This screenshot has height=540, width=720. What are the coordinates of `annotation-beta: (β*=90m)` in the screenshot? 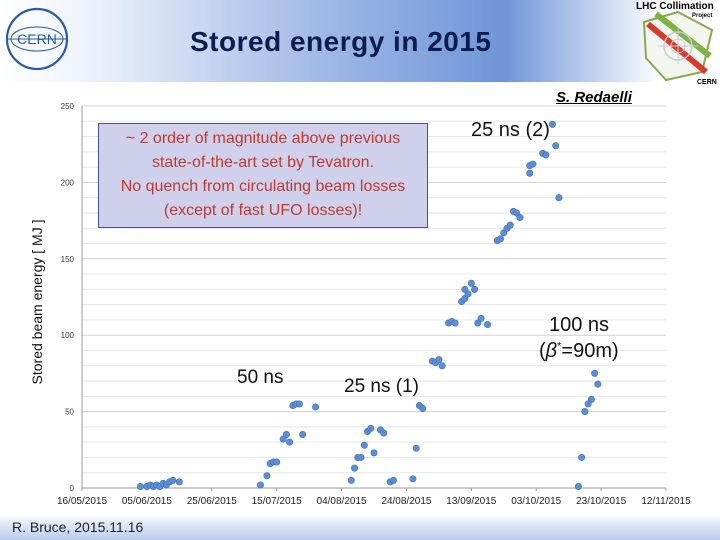 It's located at (579, 351).